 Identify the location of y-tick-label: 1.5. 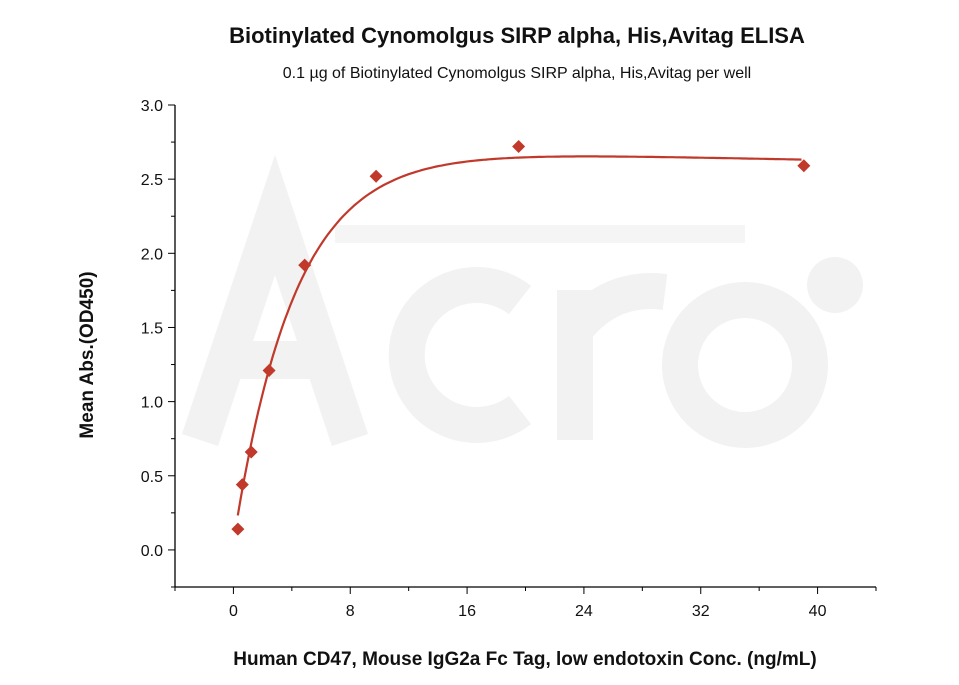
(152, 328).